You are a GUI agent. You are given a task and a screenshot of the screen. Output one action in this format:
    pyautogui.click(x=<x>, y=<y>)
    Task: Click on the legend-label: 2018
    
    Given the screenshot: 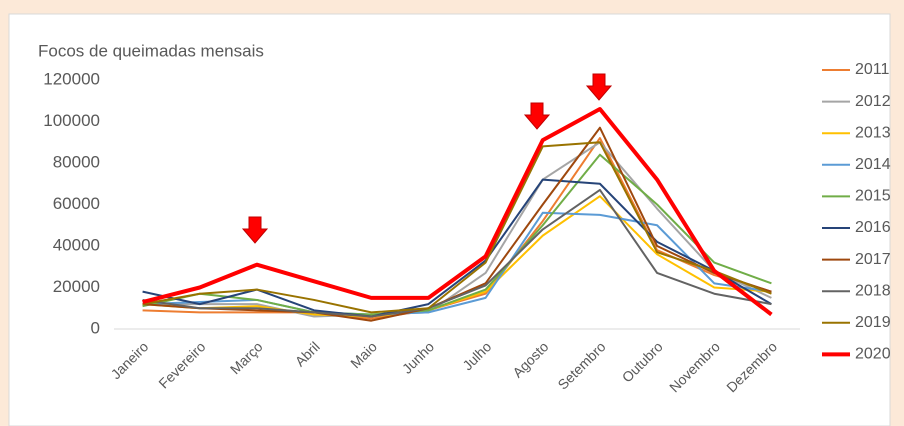 What is the action you would take?
    pyautogui.click(x=873, y=290)
    